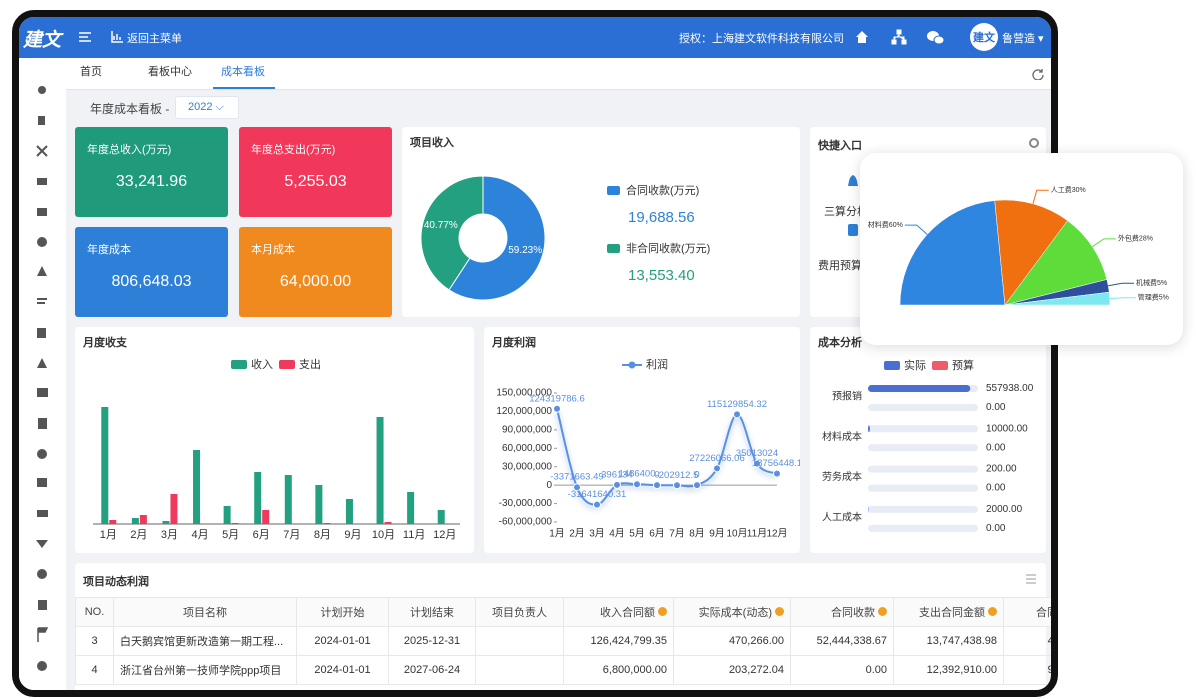 The image size is (1196, 699). Describe the element at coordinates (151, 181) in the screenshot. I see `kpi-value: 33,241.96` at that location.